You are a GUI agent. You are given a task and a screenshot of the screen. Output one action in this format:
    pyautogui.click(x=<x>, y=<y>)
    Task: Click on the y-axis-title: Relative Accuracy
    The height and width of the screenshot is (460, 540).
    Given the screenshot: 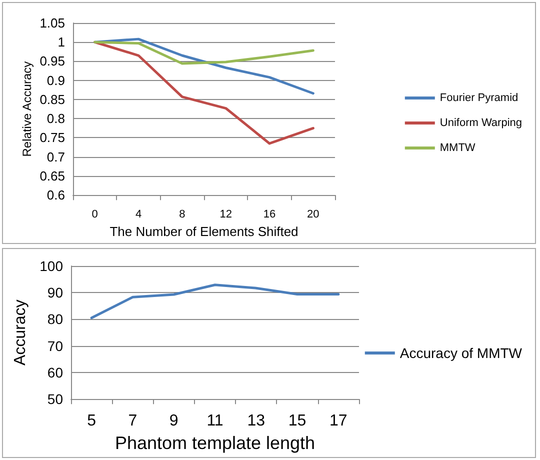 What is the action you would take?
    pyautogui.click(x=27, y=109)
    